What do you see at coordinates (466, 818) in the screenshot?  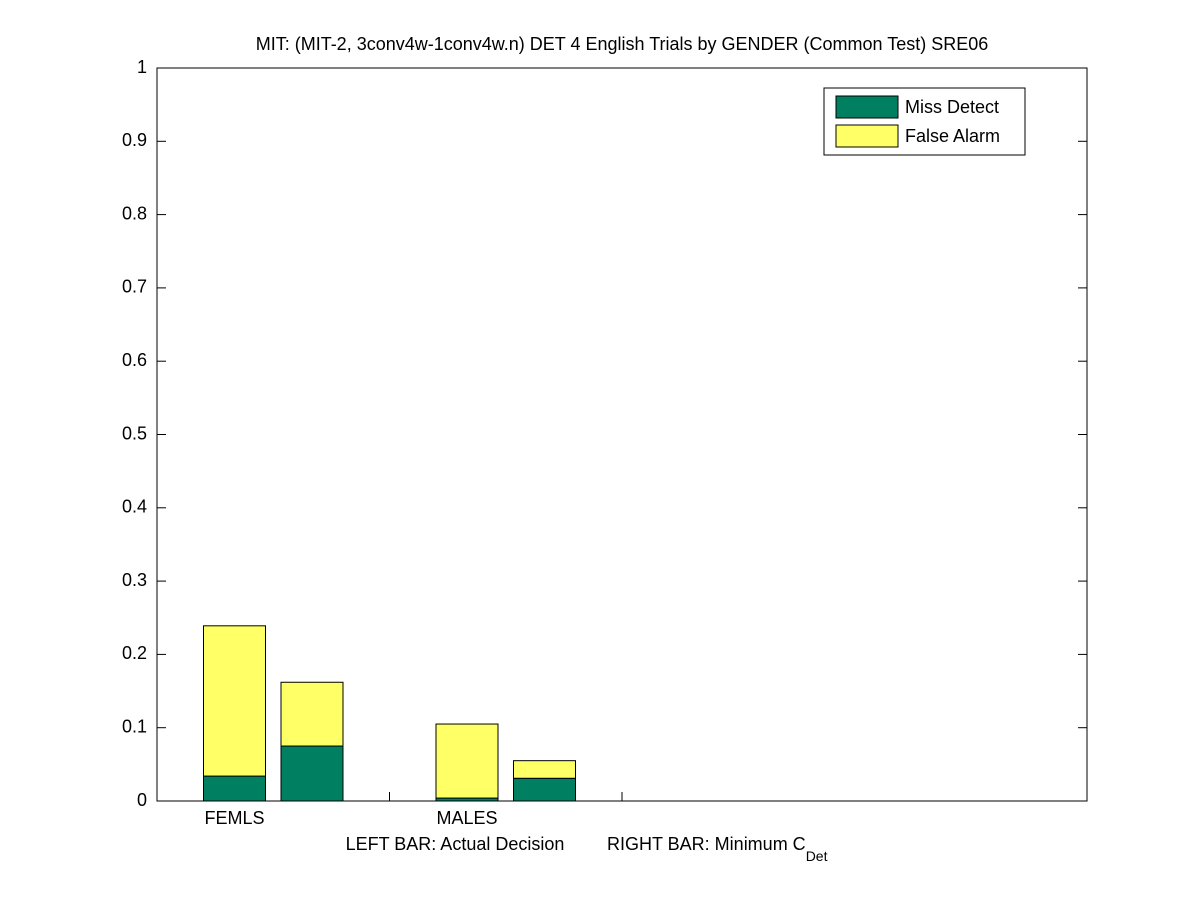 I see `x-tick-label: MALES` at bounding box center [466, 818].